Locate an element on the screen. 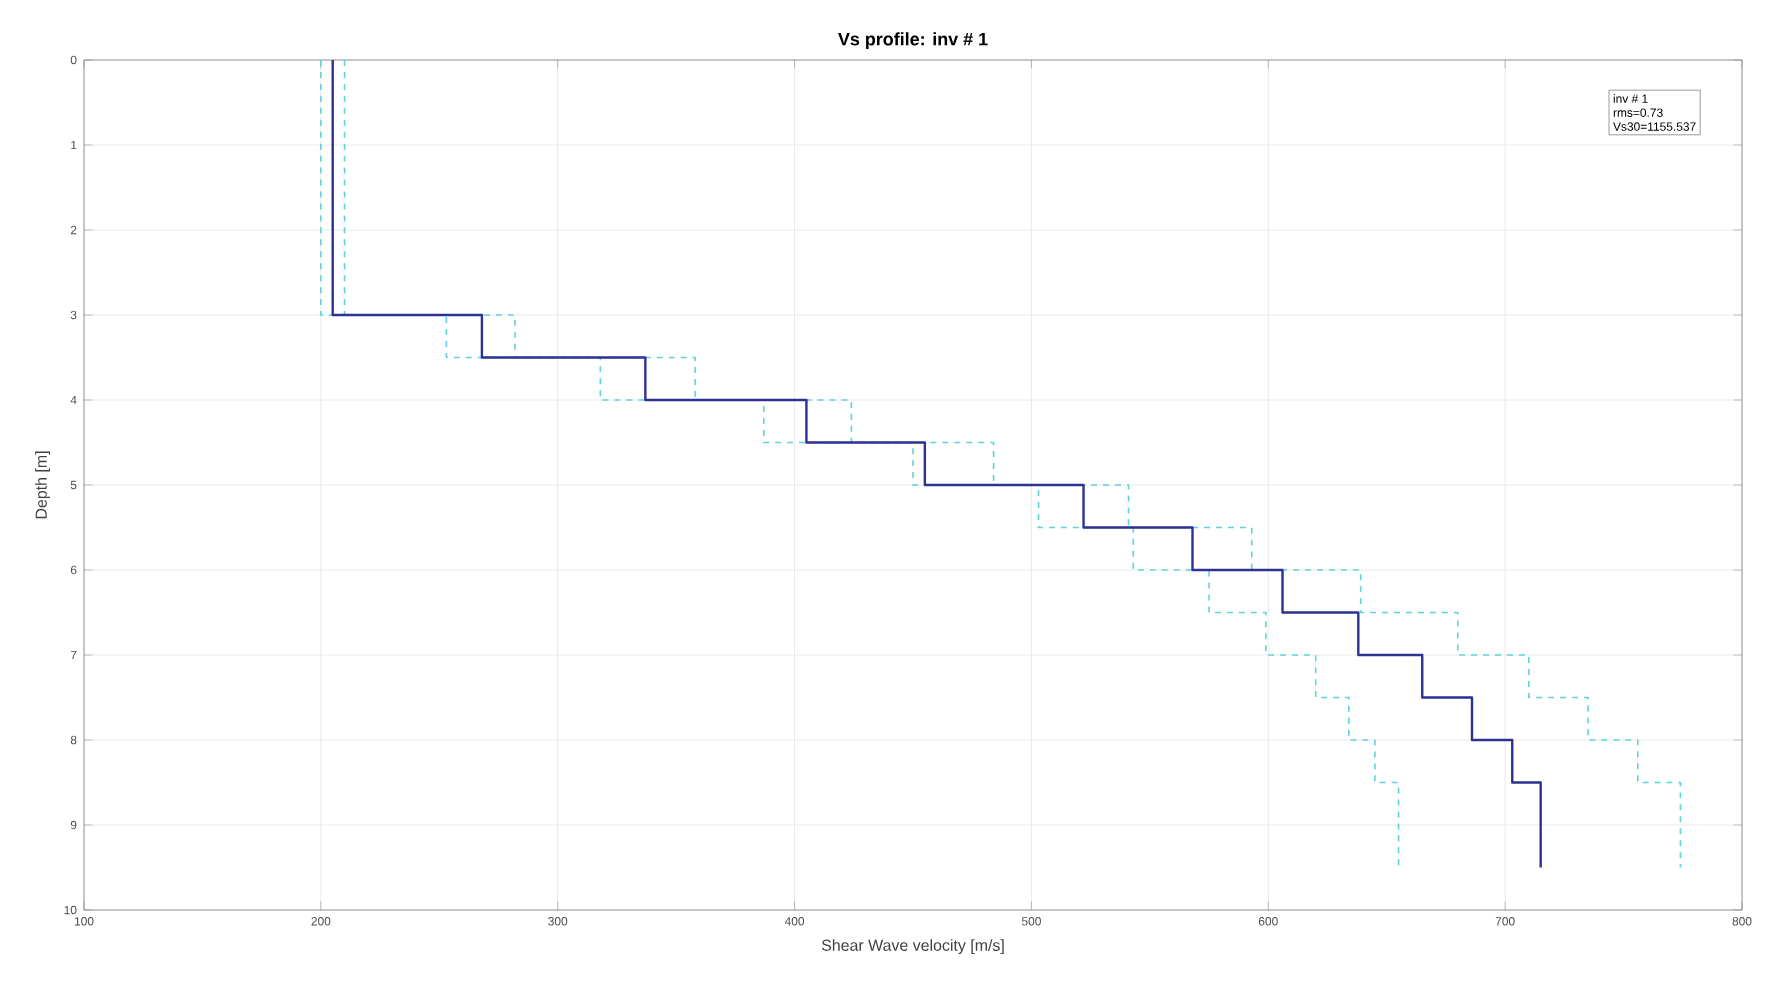  chart-title: Vs profile: inv # 1 is located at coordinates (913, 40).